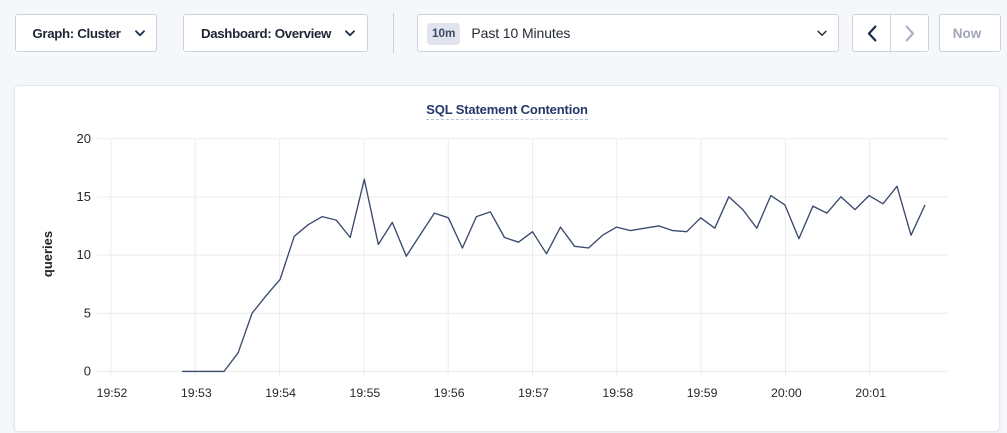 This screenshot has width=1007, height=433. What do you see at coordinates (87, 312) in the screenshot?
I see `svg-text: 5` at bounding box center [87, 312].